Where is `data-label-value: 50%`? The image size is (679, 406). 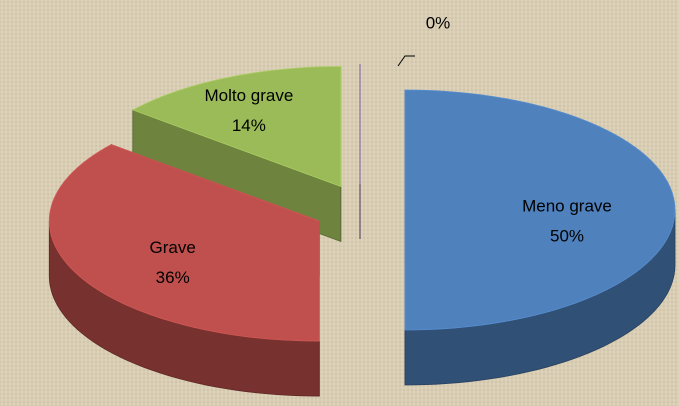 data-label-value: 50% is located at coordinates (567, 235).